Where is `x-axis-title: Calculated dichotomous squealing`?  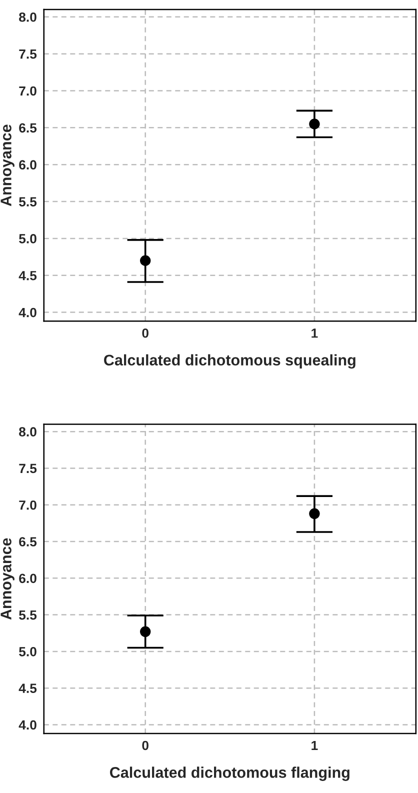 x-axis-title: Calculated dichotomous squealing is located at coordinates (230, 361).